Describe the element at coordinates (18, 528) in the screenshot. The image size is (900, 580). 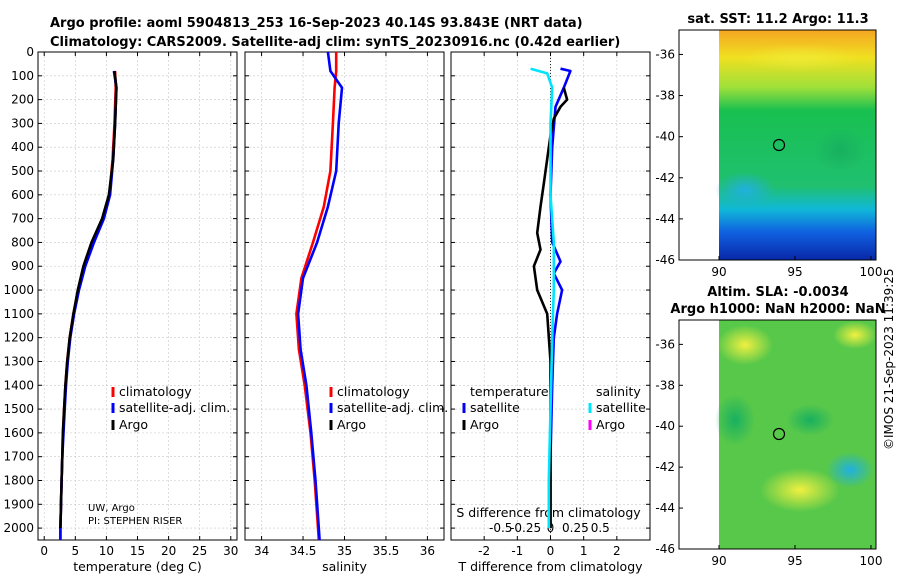
I see `y-tick-label: 2000` at that location.